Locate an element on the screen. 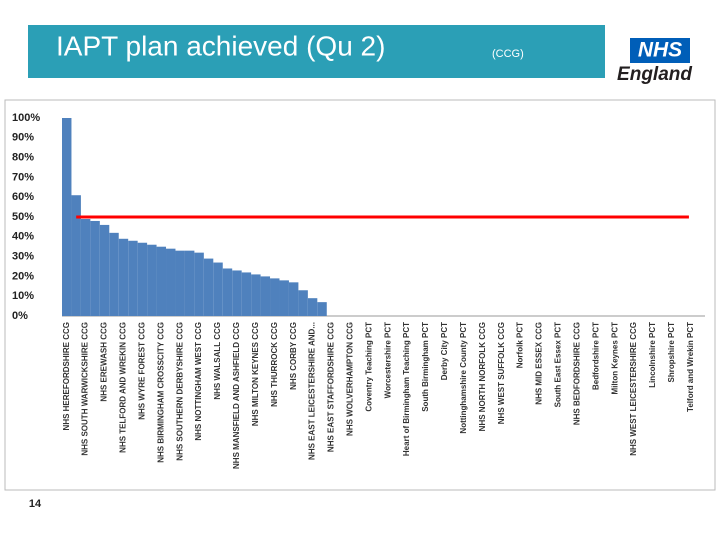 The width and height of the screenshot is (720, 540). x-tick-label: NHS BEDFORDSHIRE CCG is located at coordinates (576, 373).